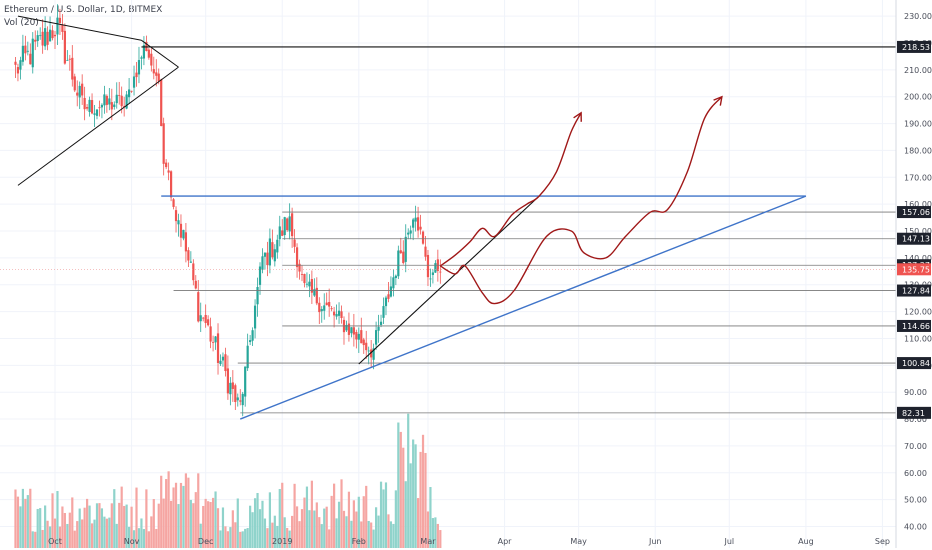 The image size is (932, 550). I want to click on volume-indicator-label: Vol (20), so click(21, 23).